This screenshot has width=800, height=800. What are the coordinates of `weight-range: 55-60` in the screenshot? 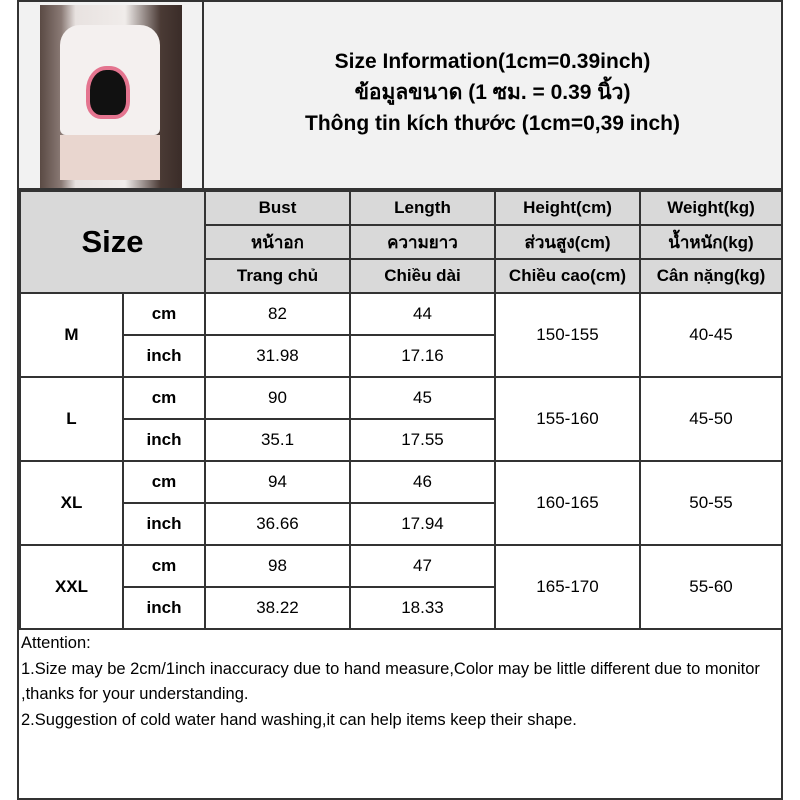 It's located at (711, 587).